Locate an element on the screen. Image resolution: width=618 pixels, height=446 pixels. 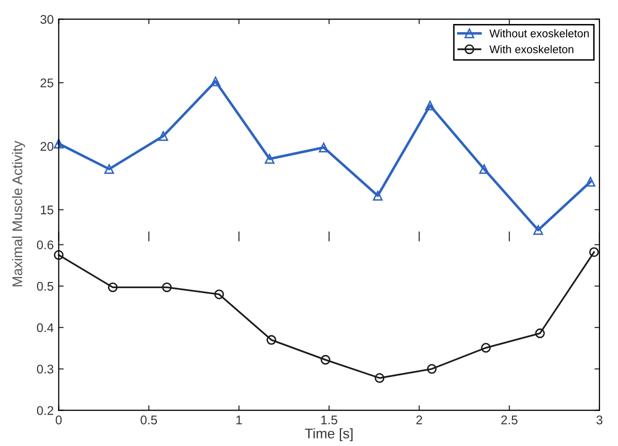
x-tick-label: 0 is located at coordinates (59, 420).